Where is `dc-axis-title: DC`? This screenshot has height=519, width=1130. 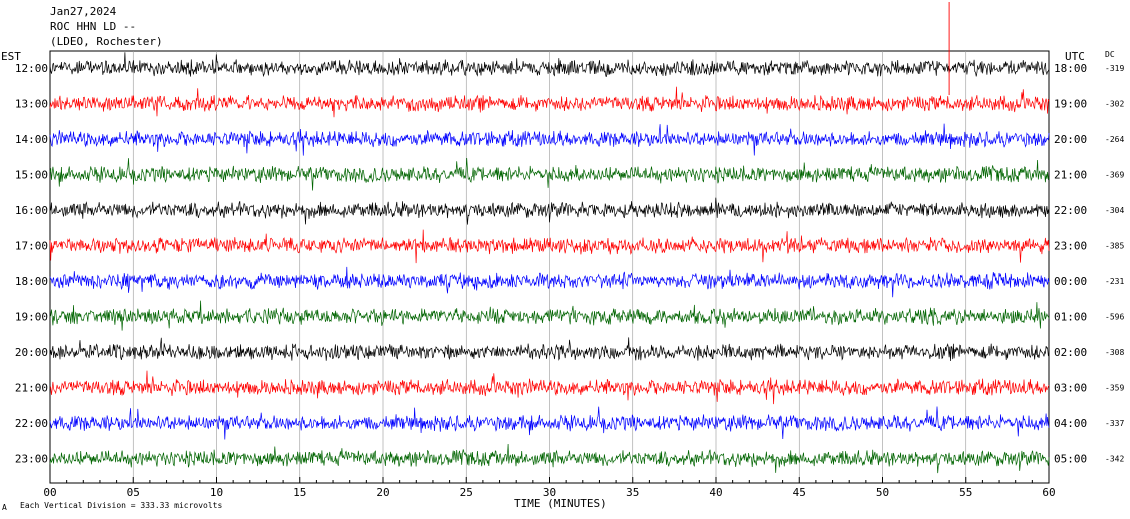
dc-axis-title: DC is located at coordinates (1110, 54).